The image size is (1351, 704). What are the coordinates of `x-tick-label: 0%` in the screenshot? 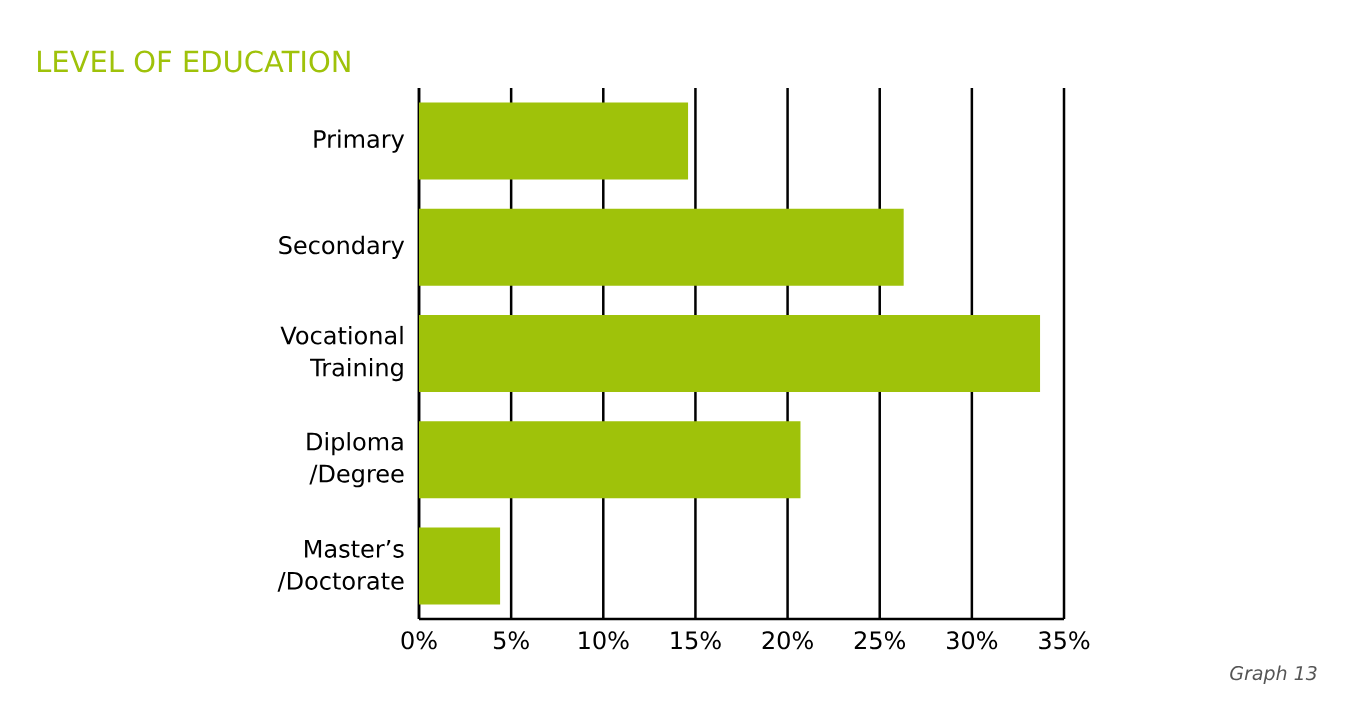 It's located at (419, 640).